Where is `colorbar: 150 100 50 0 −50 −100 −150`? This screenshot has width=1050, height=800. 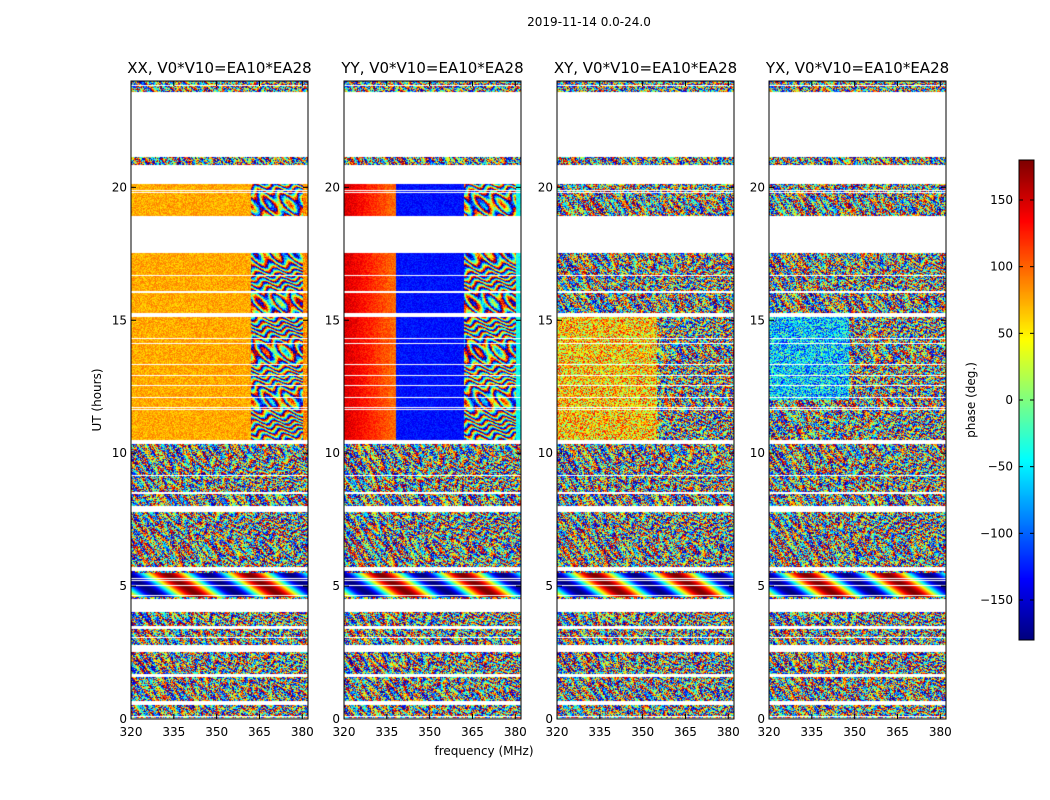 colorbar: 150 100 50 0 −50 −100 −150 is located at coordinates (1007, 400).